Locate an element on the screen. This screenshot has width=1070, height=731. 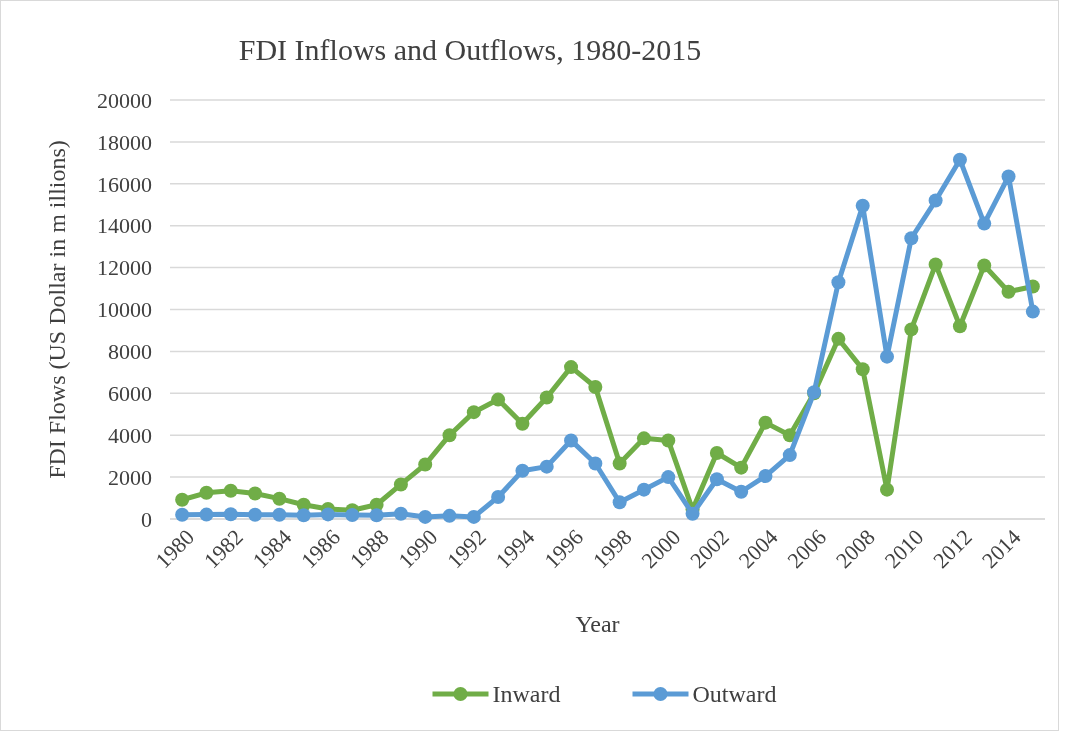
y-tick-label: 14000 is located at coordinates (124, 226).